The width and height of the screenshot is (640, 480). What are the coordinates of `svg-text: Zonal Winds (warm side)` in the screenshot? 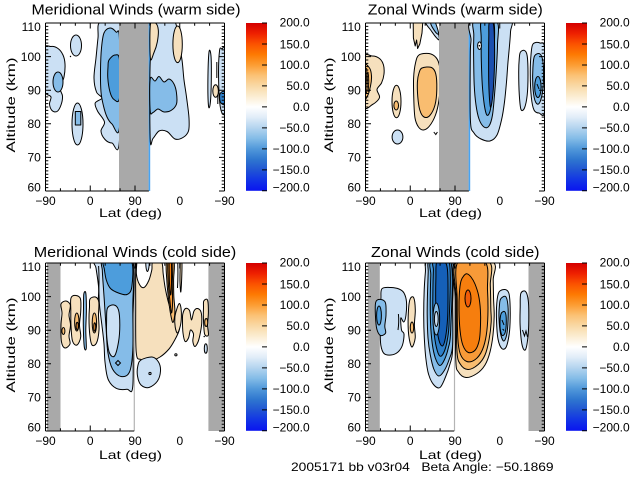 It's located at (455, 9).